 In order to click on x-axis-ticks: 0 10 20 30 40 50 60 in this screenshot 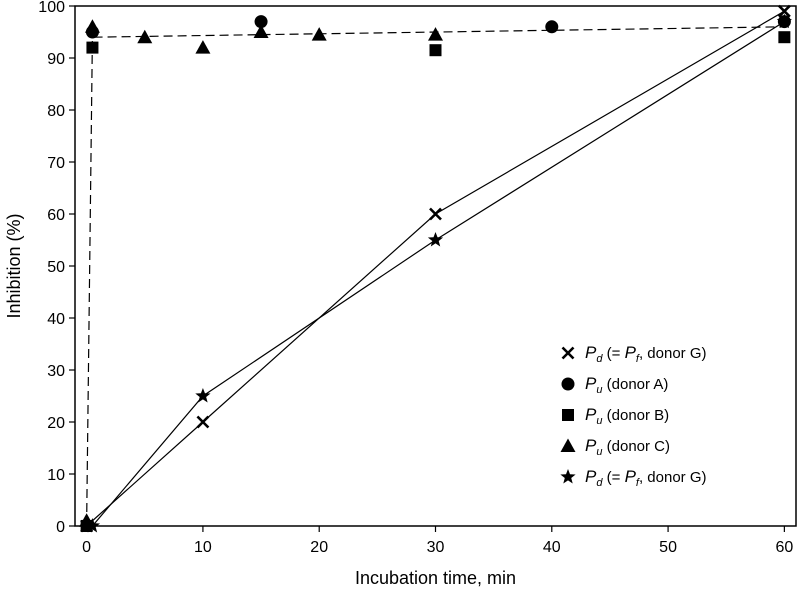, I will do `click(437, 541)`.